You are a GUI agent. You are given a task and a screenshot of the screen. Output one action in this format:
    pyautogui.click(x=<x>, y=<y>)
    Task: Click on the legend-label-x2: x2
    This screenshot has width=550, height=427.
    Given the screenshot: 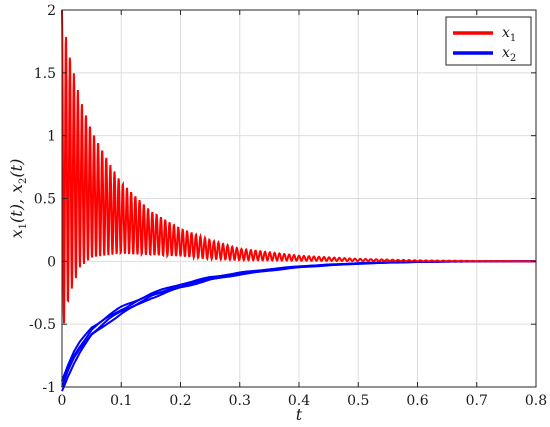 What is the action you would take?
    pyautogui.click(x=509, y=54)
    